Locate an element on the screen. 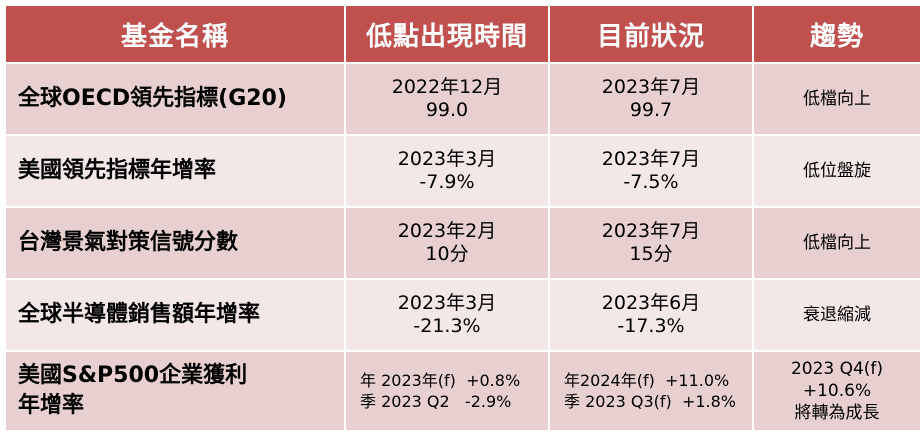  low-value: 99.0 is located at coordinates (447, 110).